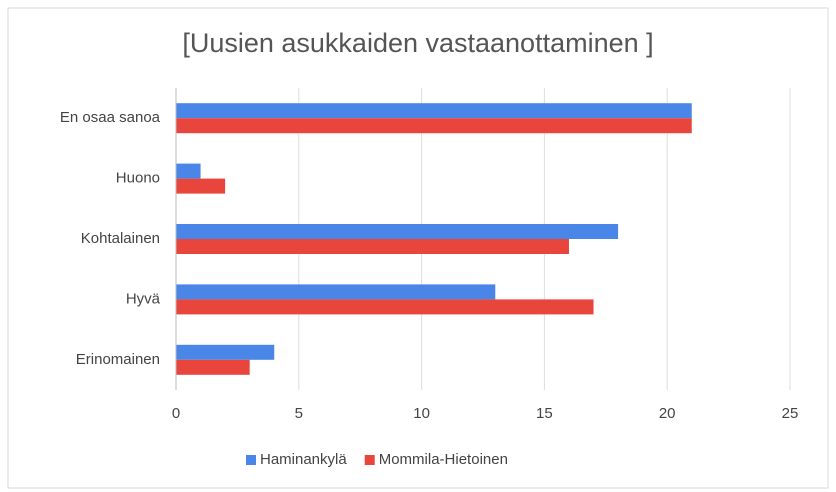 The height and width of the screenshot is (492, 836). I want to click on x-tick-label: 20, so click(667, 413).